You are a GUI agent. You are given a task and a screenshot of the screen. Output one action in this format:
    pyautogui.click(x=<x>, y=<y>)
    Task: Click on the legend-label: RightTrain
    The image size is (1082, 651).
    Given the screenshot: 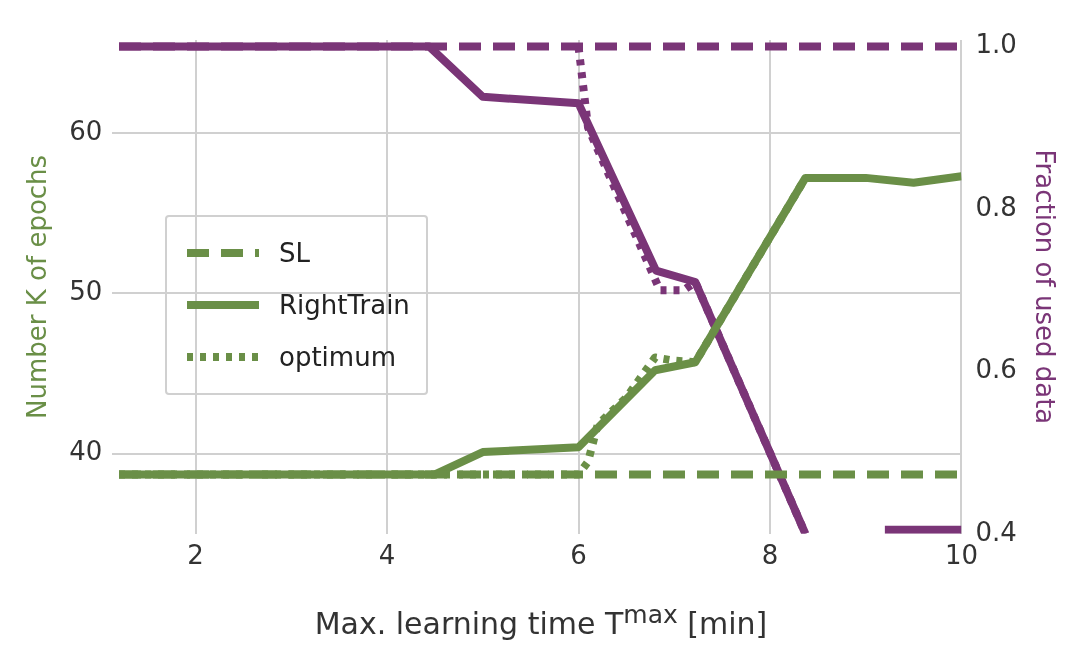 What is the action you would take?
    pyautogui.click(x=344, y=305)
    